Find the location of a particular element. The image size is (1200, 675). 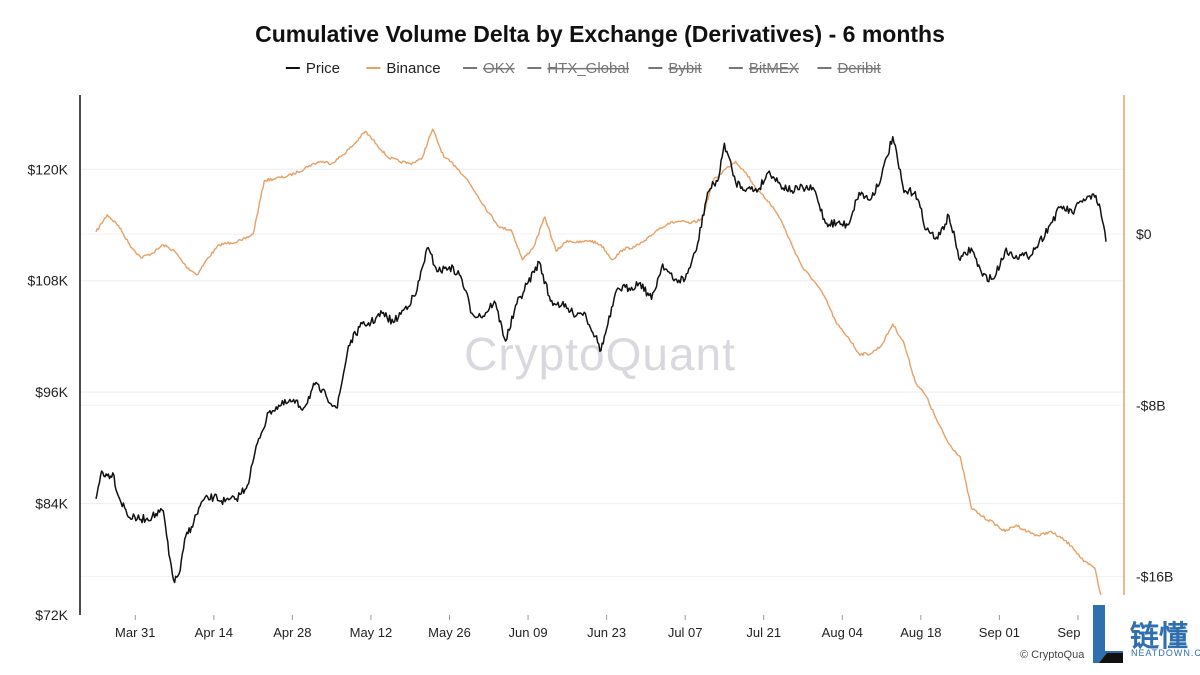

legend-item-deribit: Deribit is located at coordinates (849, 68).